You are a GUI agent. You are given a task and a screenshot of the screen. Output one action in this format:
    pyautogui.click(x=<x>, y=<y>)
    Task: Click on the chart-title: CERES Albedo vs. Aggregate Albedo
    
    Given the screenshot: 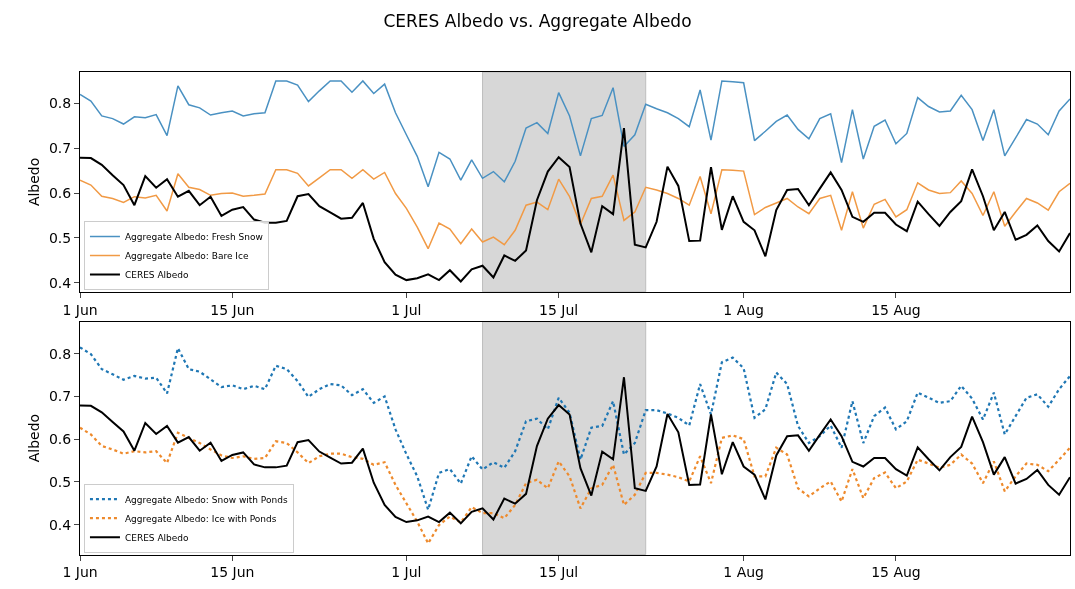 What is the action you would take?
    pyautogui.click(x=537, y=20)
    